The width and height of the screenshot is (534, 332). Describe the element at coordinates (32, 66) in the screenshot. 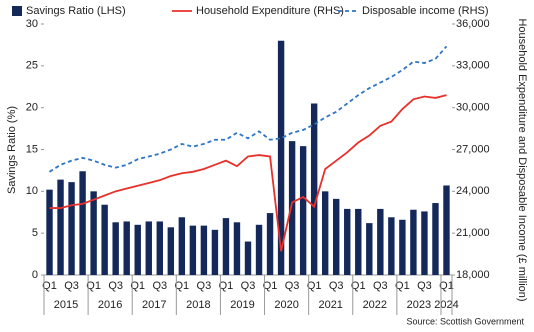

I see `y-tick-label: 25` at that location.